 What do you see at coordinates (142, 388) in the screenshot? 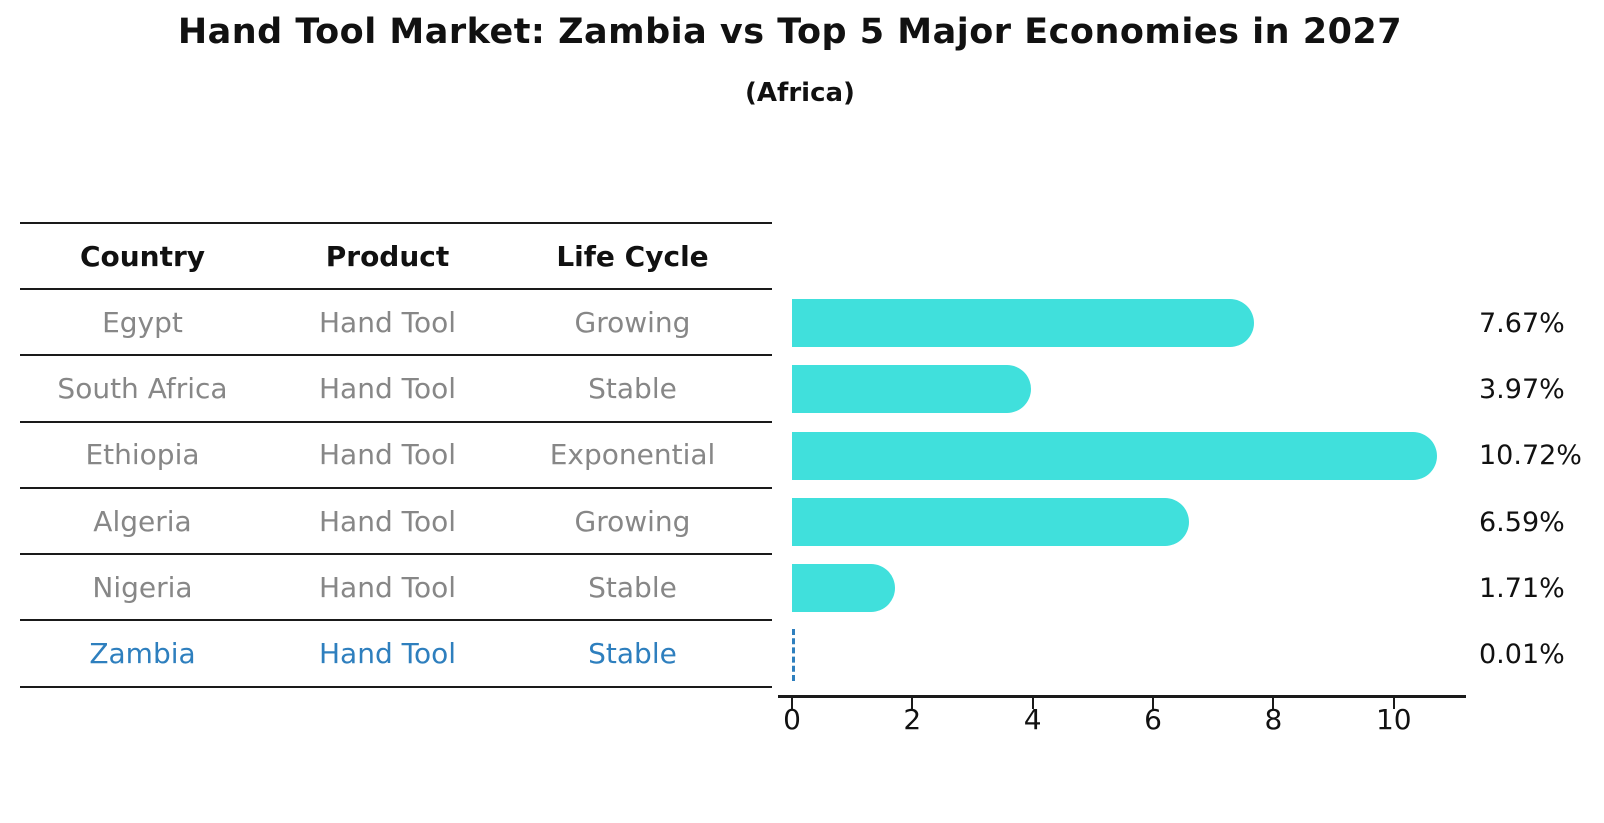
I see `cell-country: South Africa` at bounding box center [142, 388].